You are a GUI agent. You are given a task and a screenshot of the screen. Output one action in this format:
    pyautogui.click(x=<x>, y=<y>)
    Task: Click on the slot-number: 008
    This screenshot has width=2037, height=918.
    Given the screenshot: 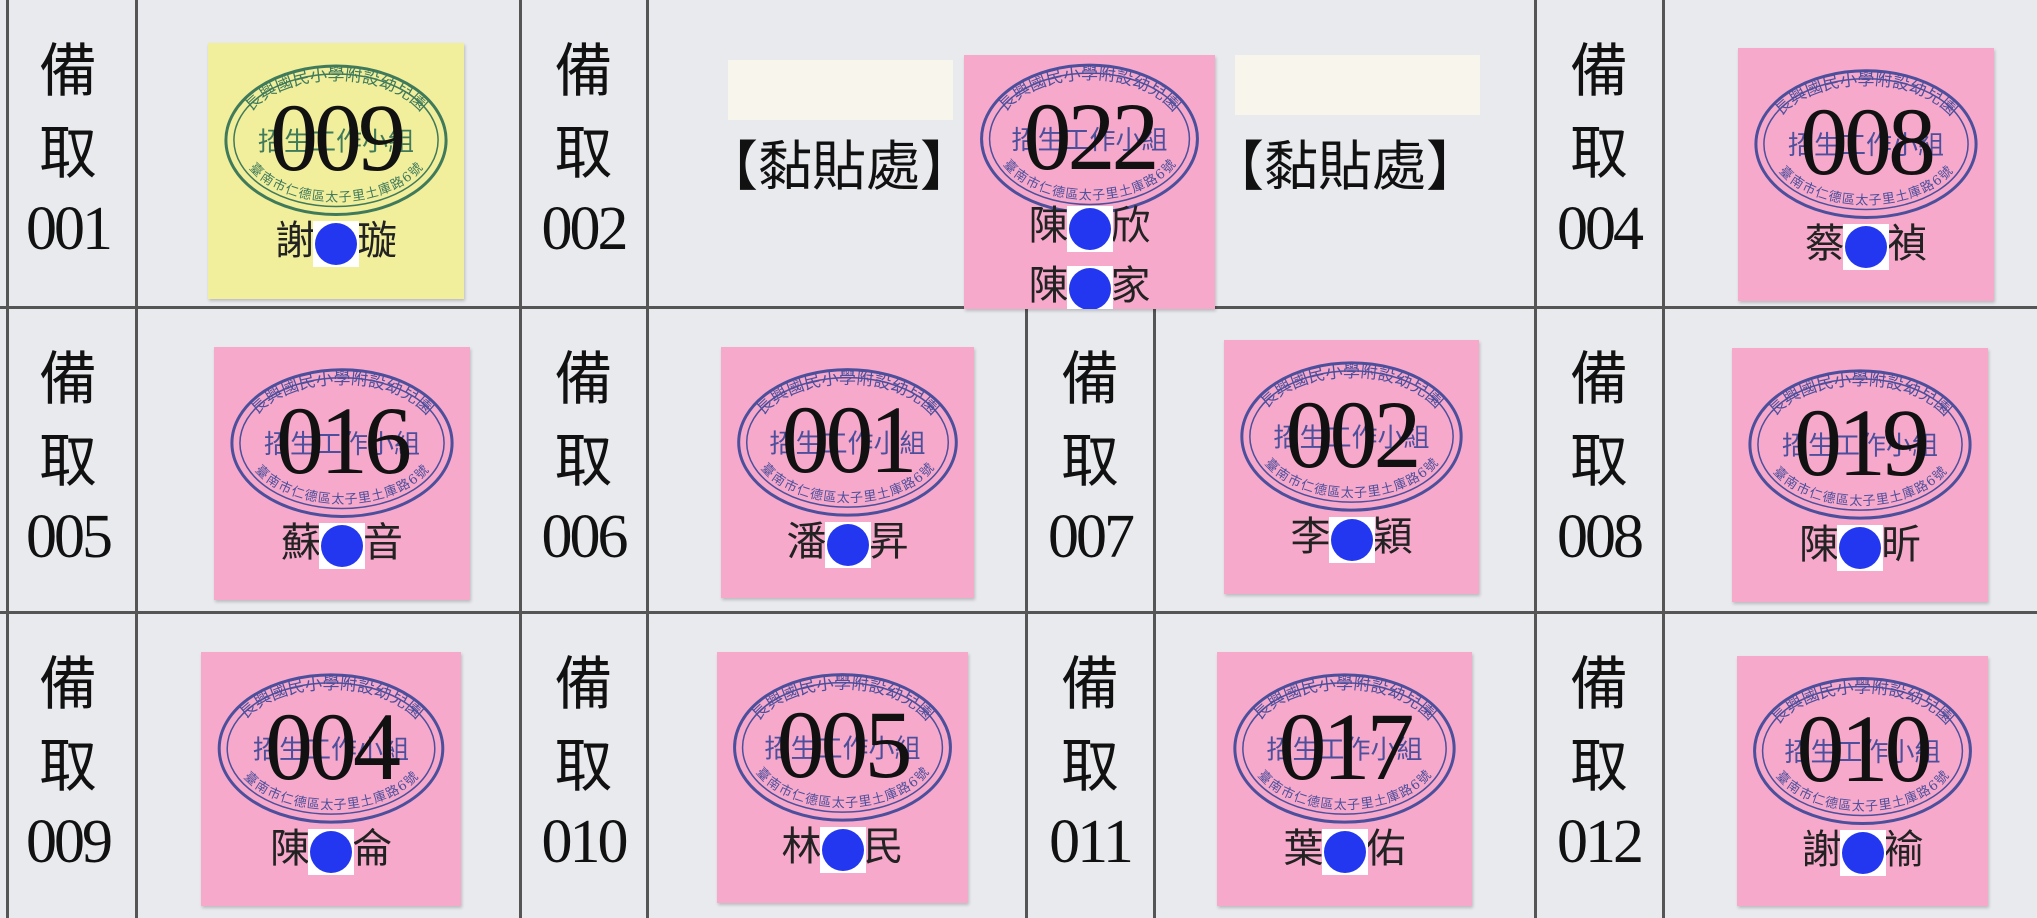 What is the action you would take?
    pyautogui.click(x=1600, y=537)
    